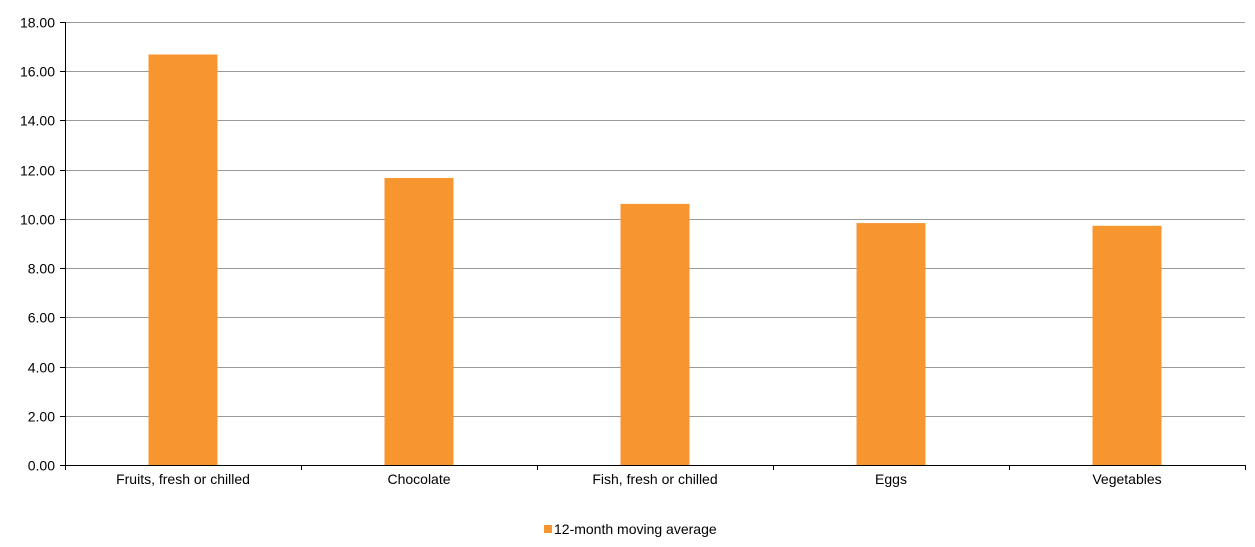  I want to click on y-tick-label: 6.00, so click(41, 318).